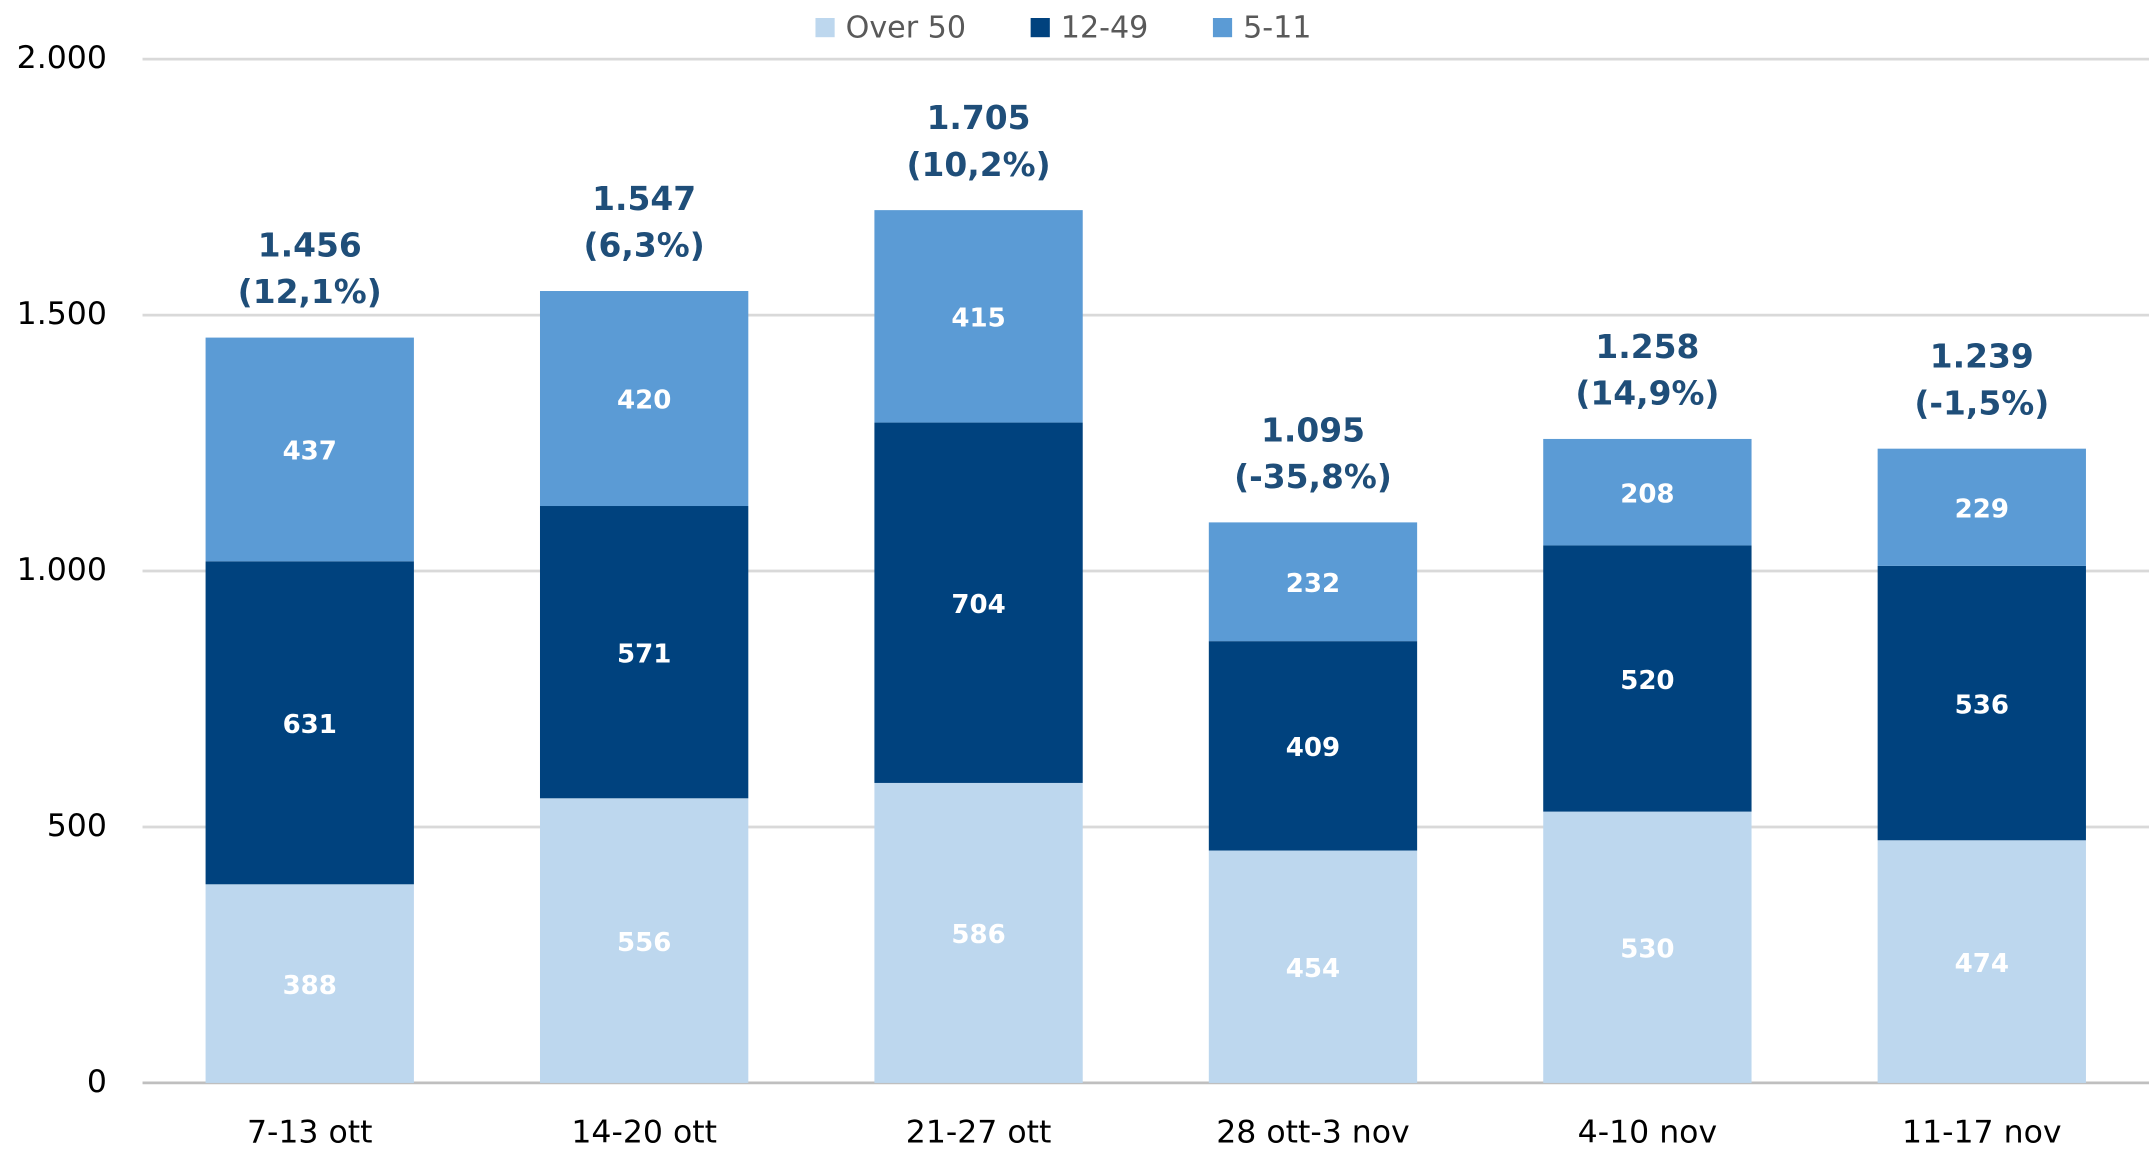 The height and width of the screenshot is (1153, 2149). I want to click on legend-label: 5-11, so click(1277, 27).